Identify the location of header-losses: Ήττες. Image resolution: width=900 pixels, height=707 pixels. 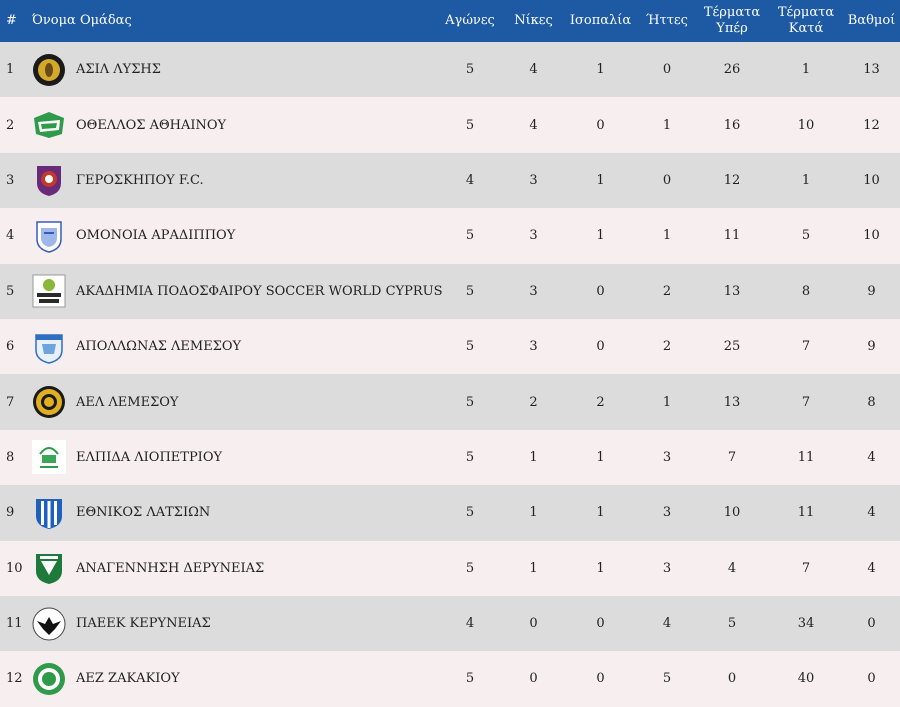
(667, 20).